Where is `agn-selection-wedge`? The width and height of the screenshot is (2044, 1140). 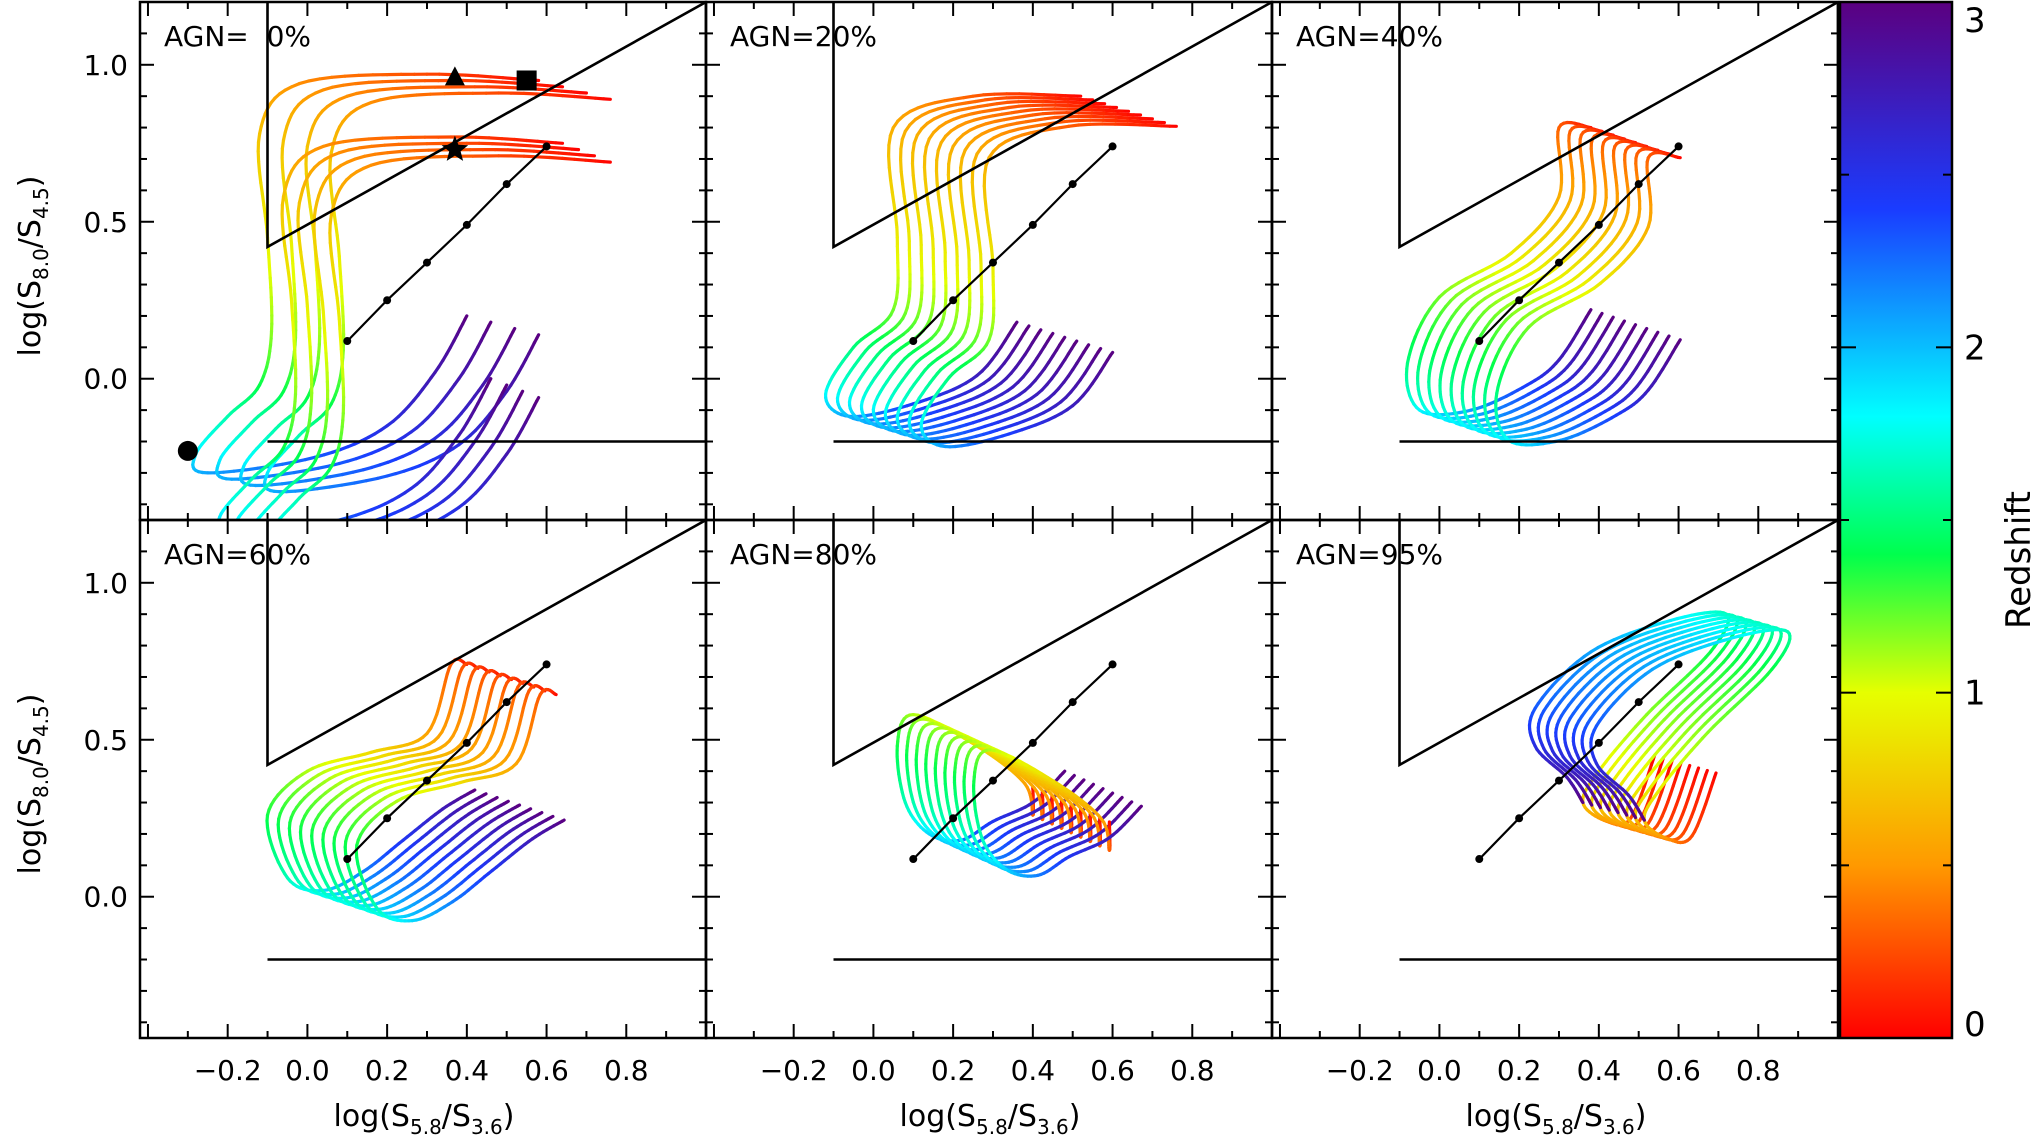 agn-selection-wedge is located at coordinates (1052, 740).